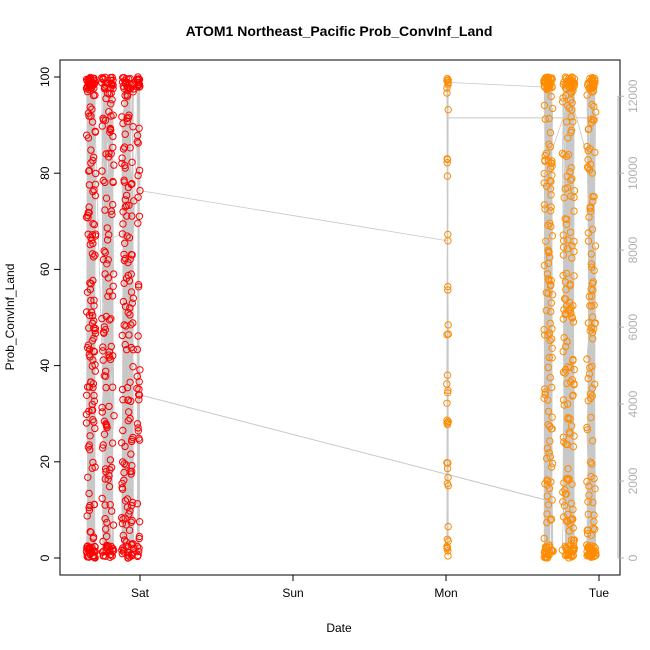 This screenshot has height=650, width=650. I want to click on right-tick-label: 10000, so click(633, 173).